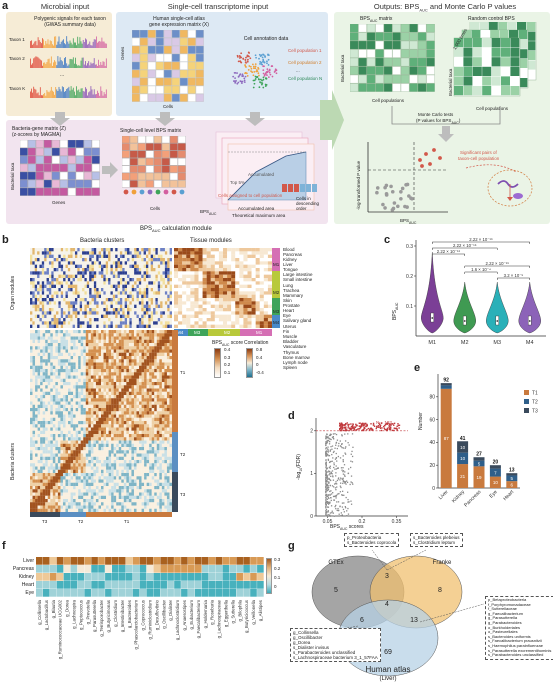  Describe the element at coordinates (256, 332) in the screenshot. I see `module-bar-bottom-segment` at that location.